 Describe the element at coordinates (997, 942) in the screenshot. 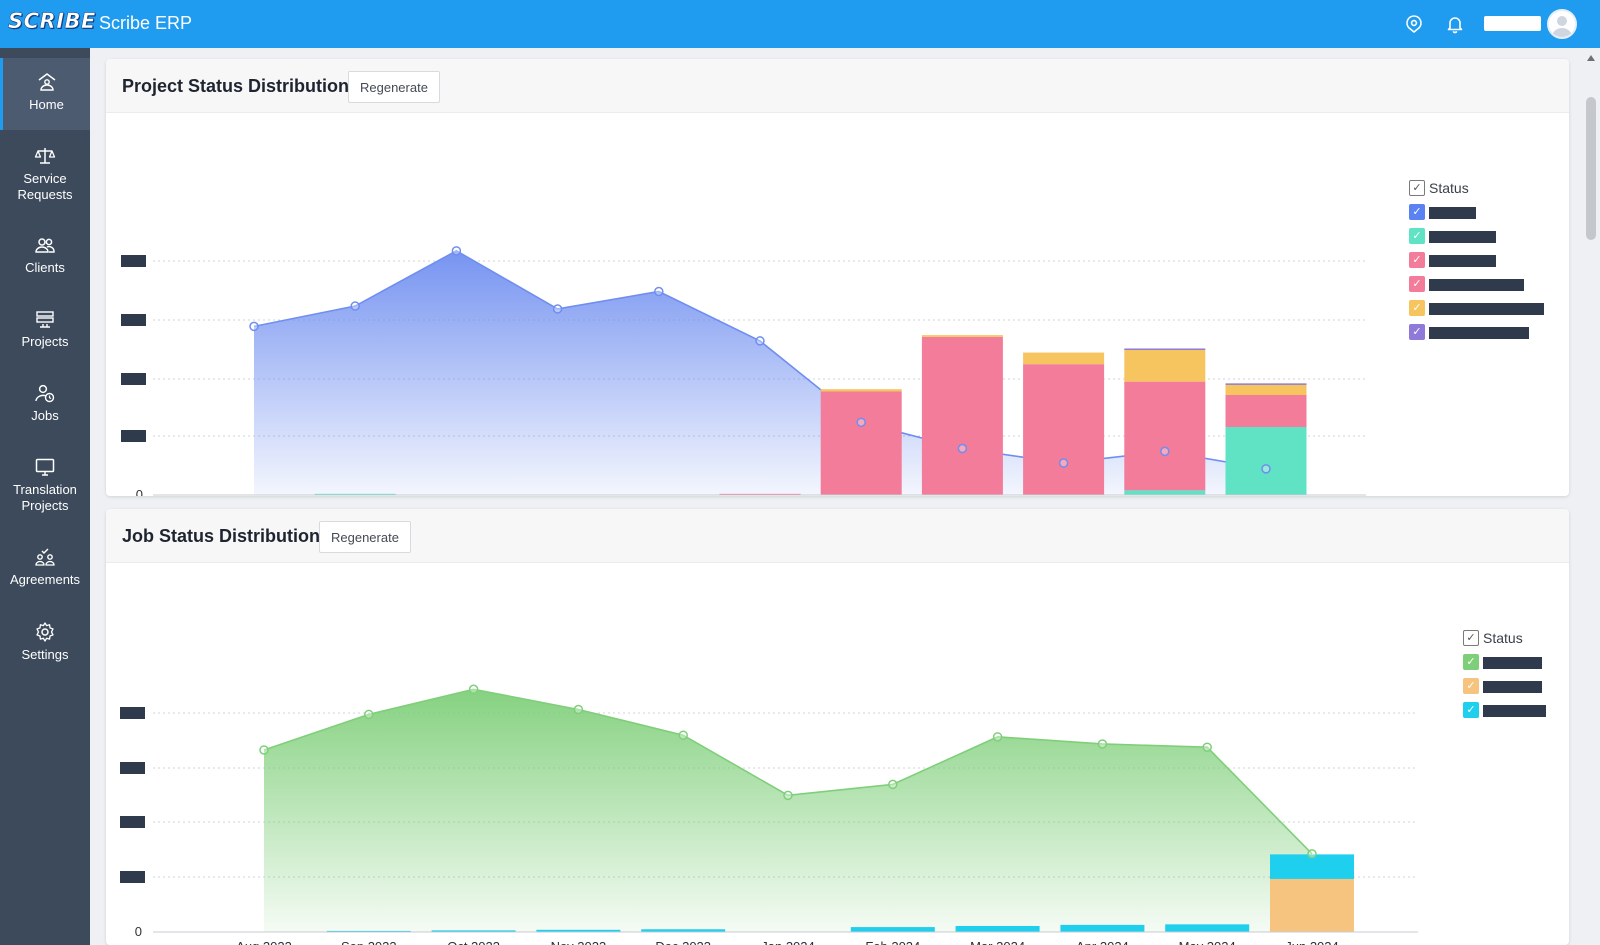

I see `x-tick-label: Mar 2024` at that location.